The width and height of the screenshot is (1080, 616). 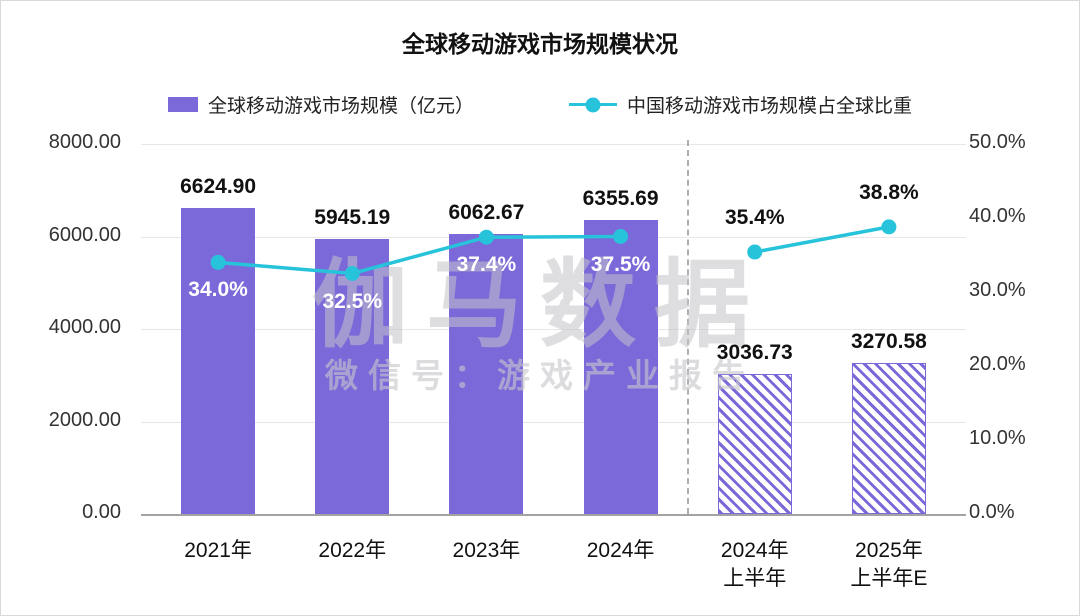 What do you see at coordinates (553, 515) in the screenshot?
I see `x-axis-line` at bounding box center [553, 515].